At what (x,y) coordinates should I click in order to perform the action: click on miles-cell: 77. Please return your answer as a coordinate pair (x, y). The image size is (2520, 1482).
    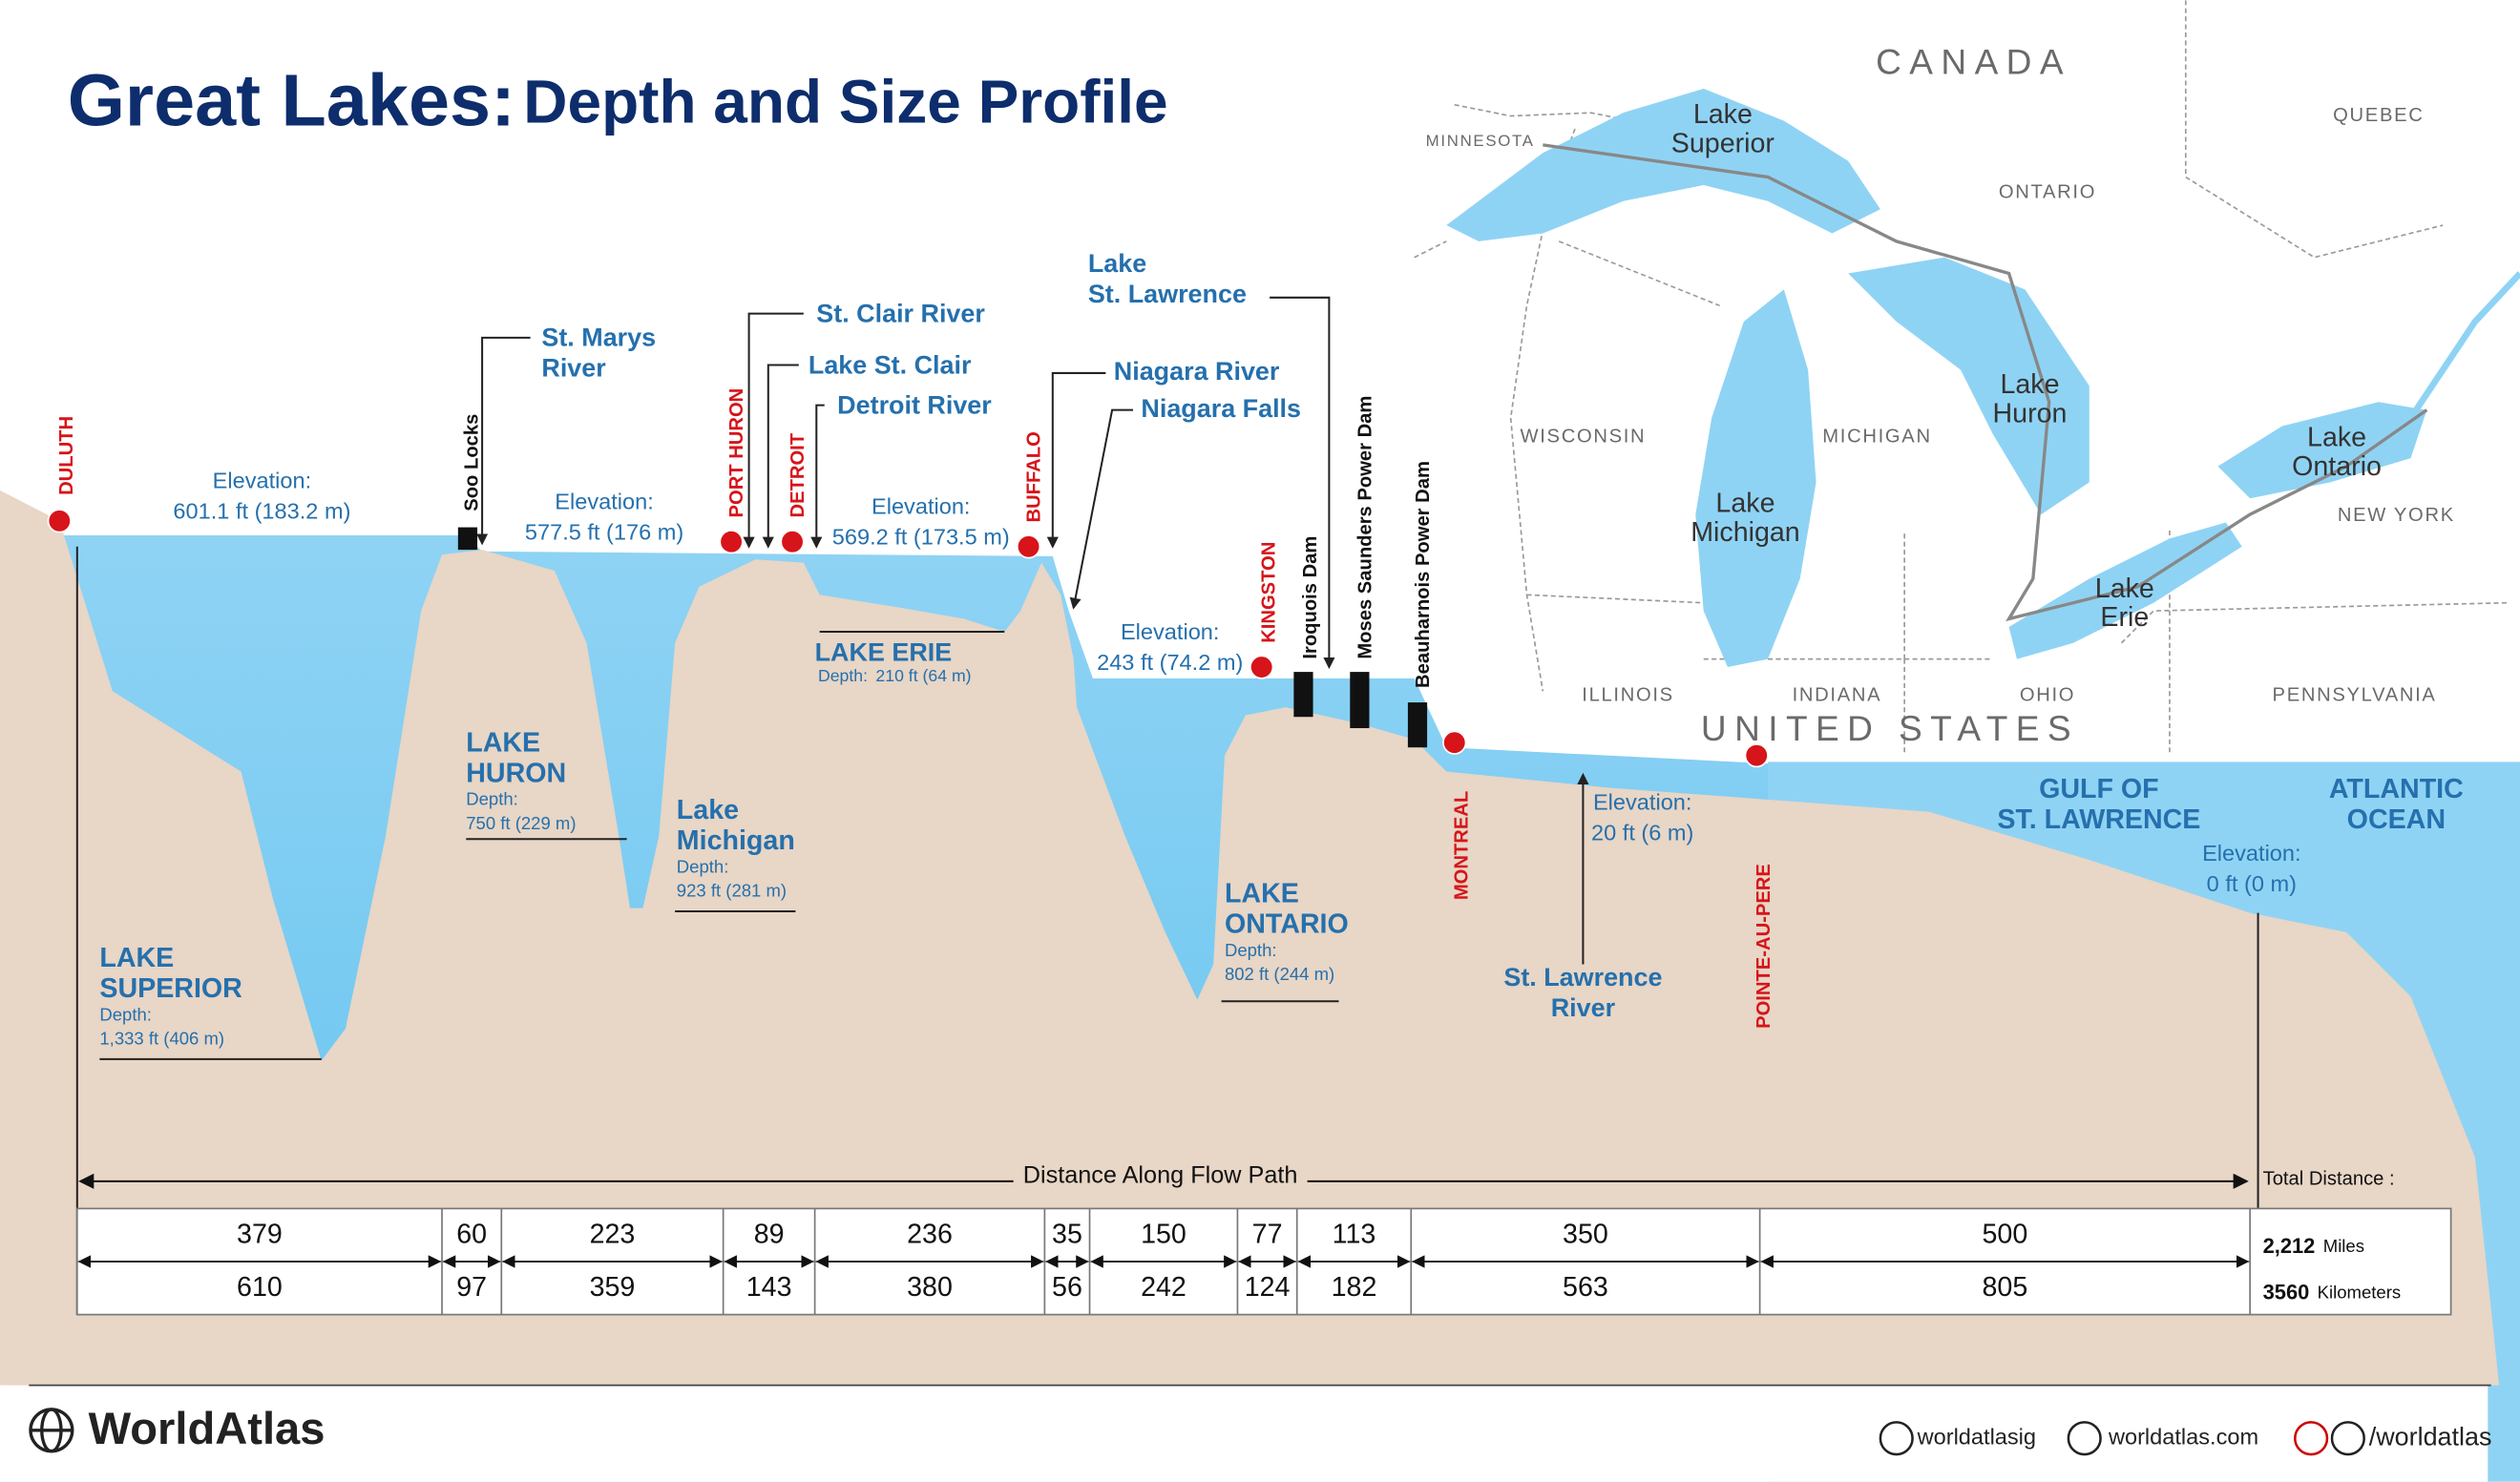
    Looking at the image, I should click on (1267, 1235).